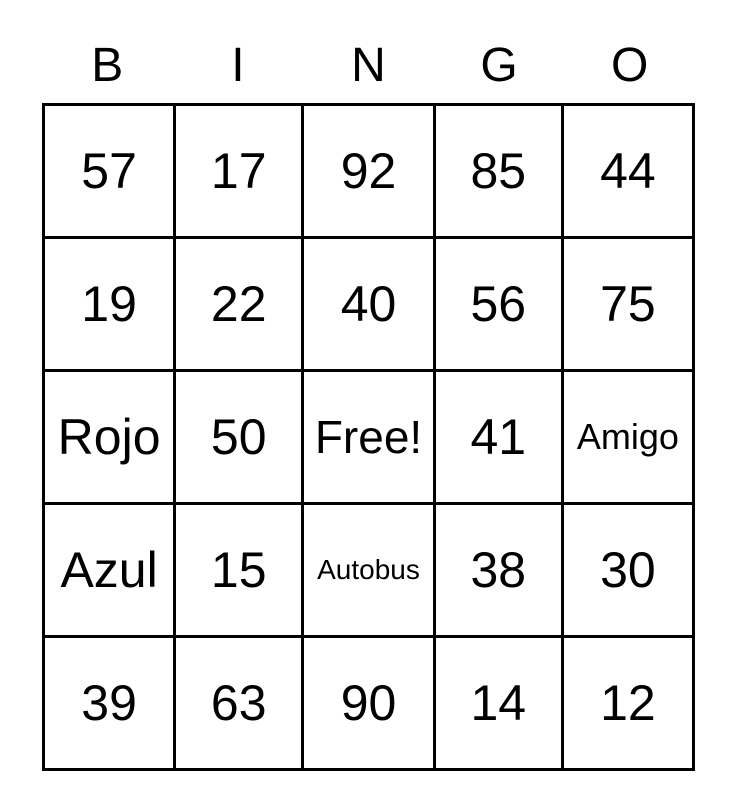  What do you see at coordinates (630, 65) in the screenshot?
I see `header-letter-o: O` at bounding box center [630, 65].